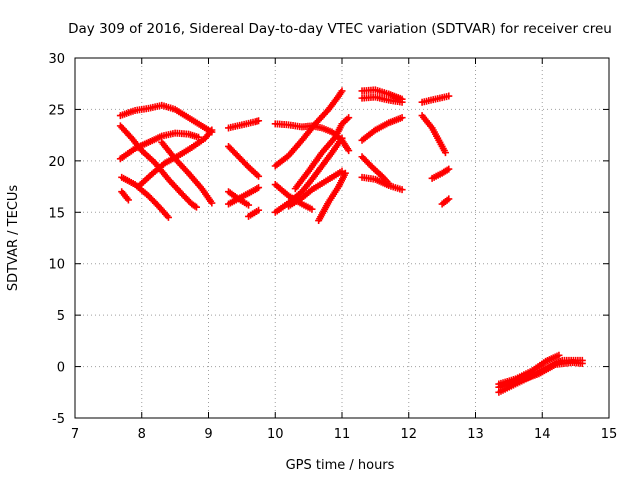  I want to click on x-tick-label: 14, so click(542, 434).